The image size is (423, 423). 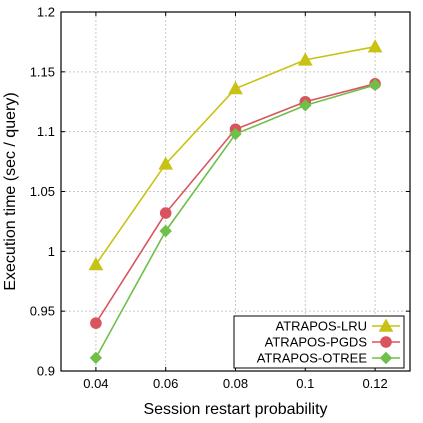 I want to click on legend-item: ATRAPOS-OTREE, so click(x=328, y=358).